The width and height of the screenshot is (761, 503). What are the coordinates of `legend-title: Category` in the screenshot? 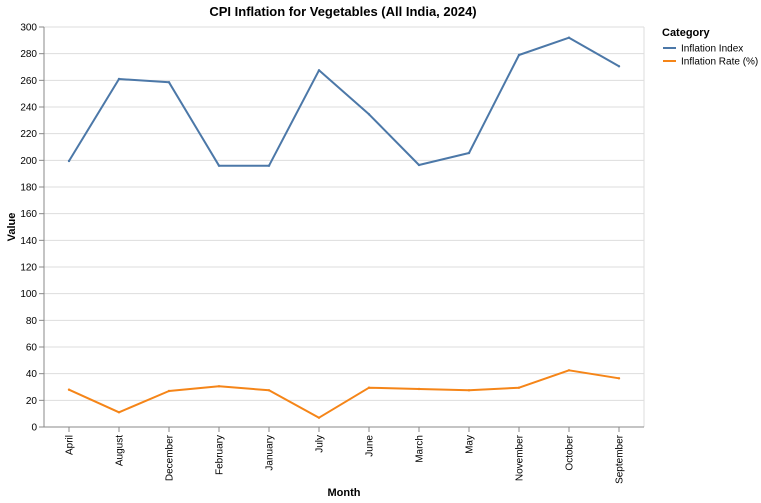 It's located at (686, 33).